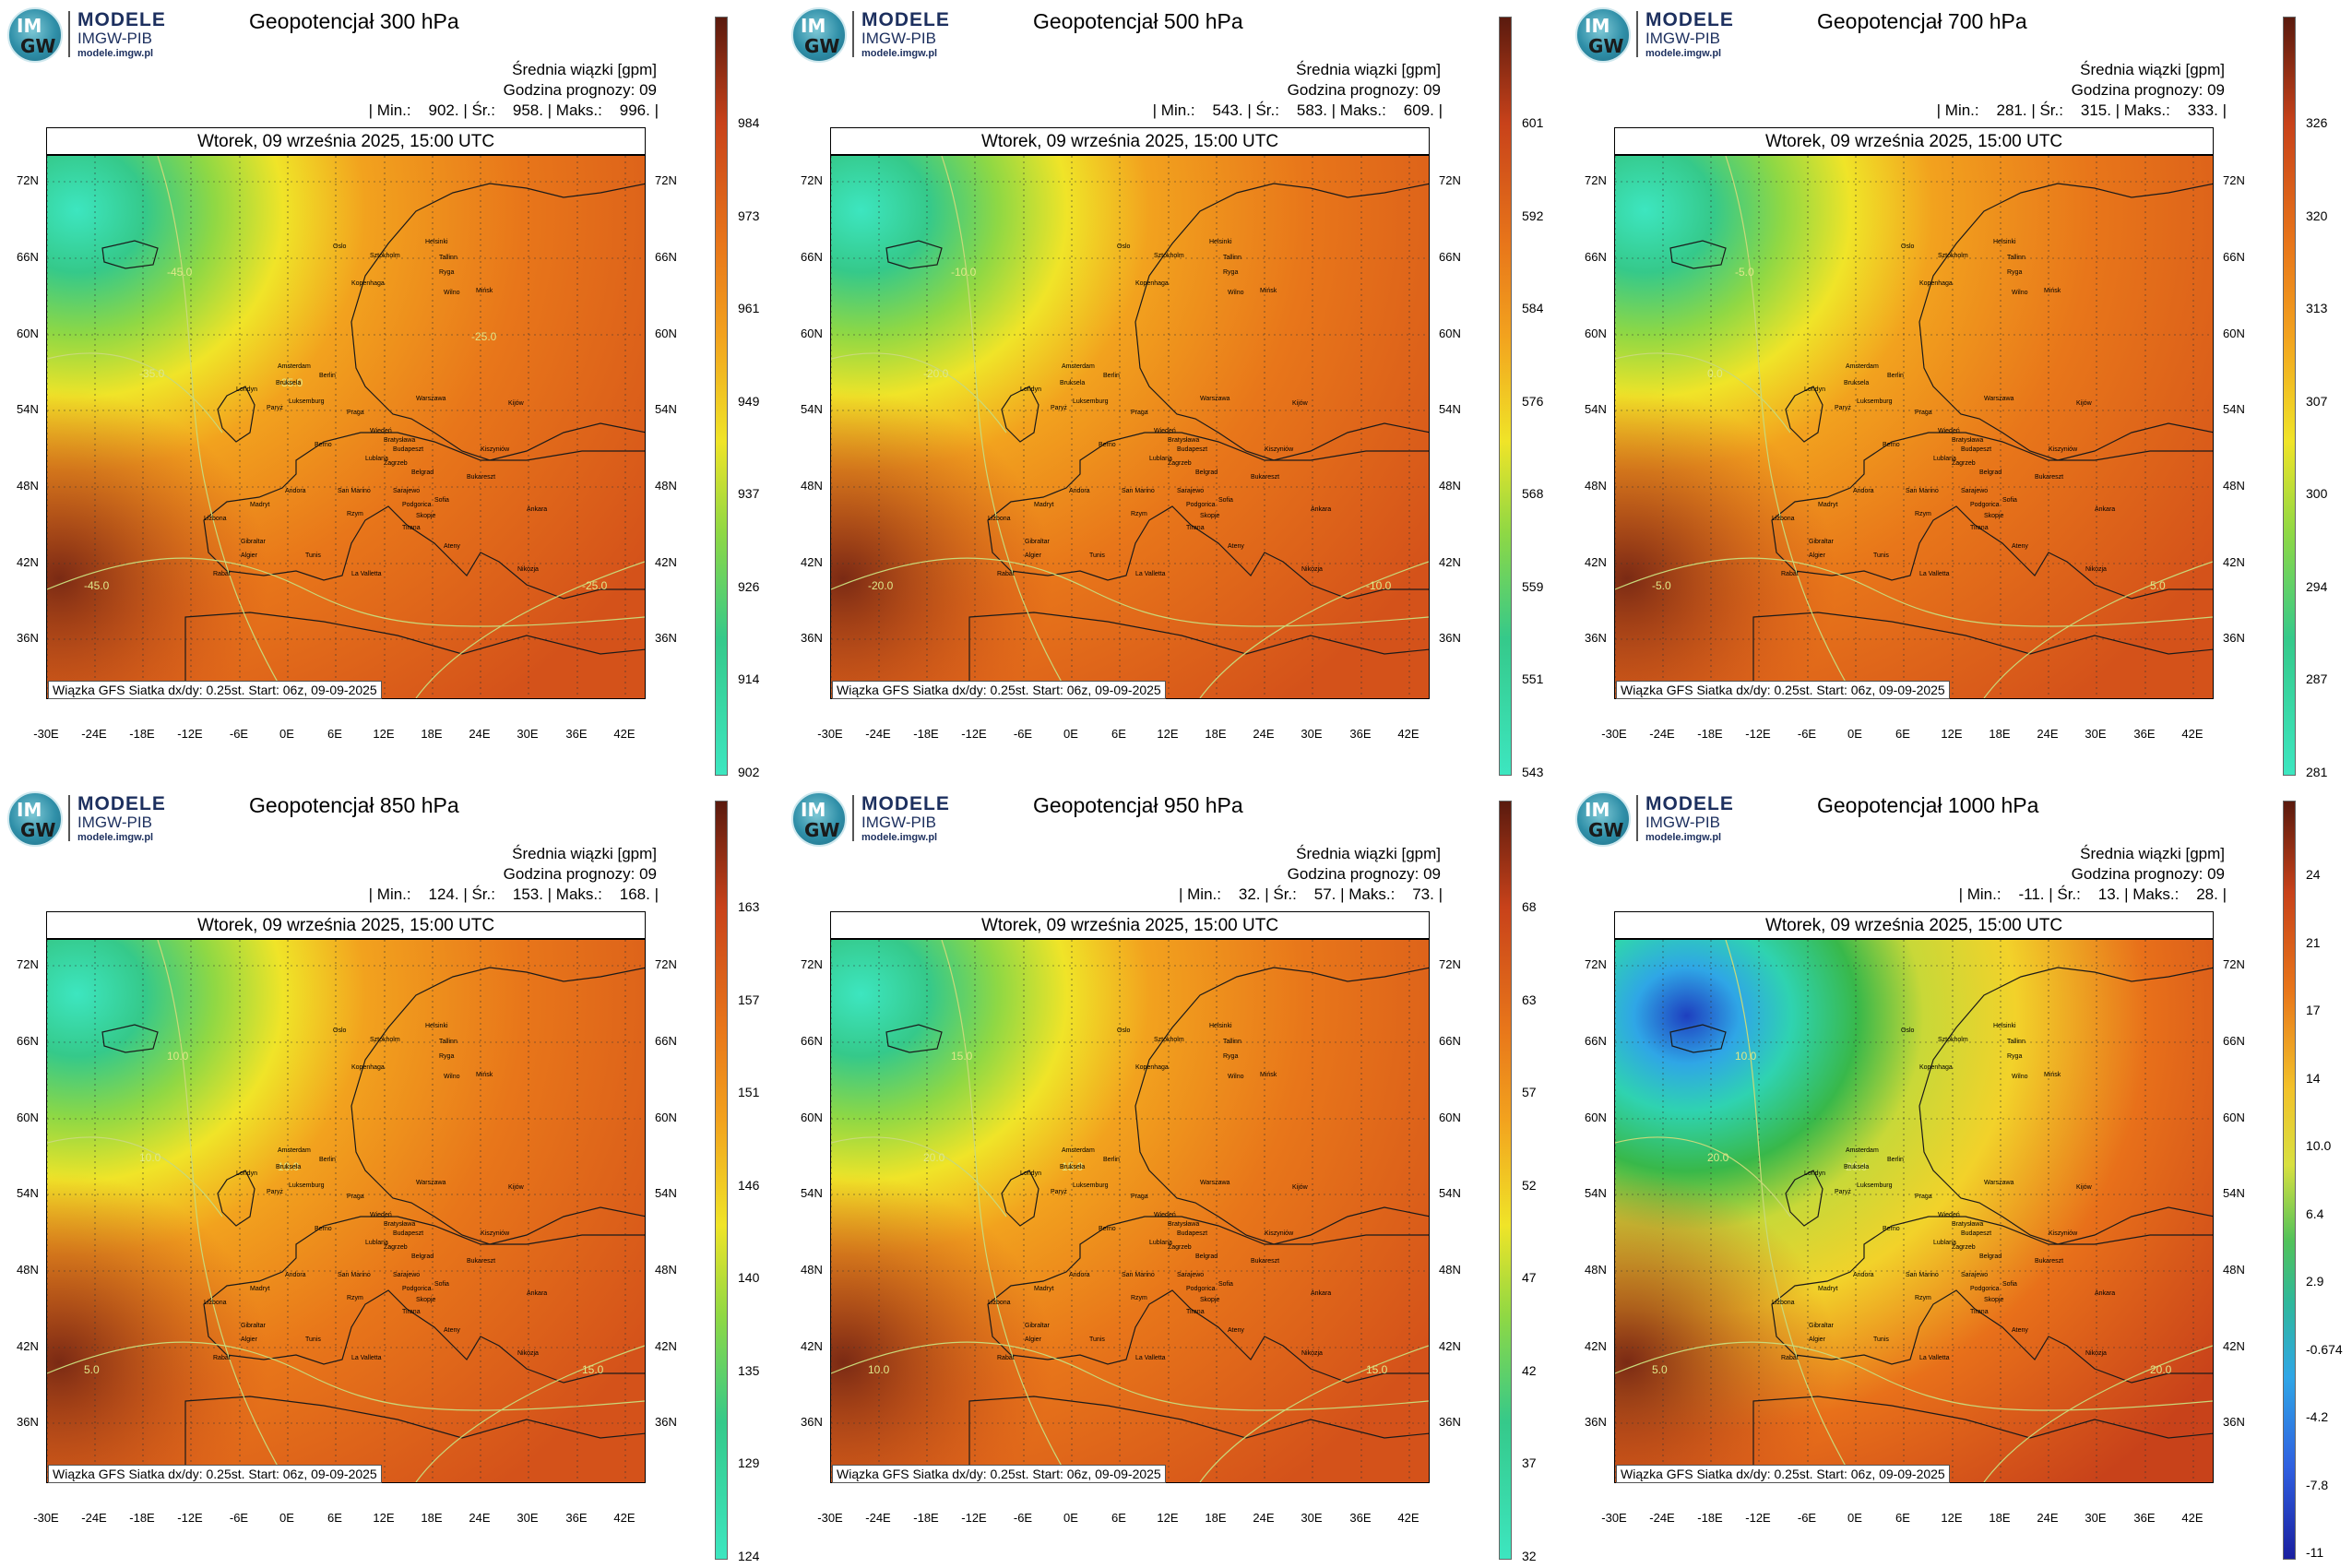  What do you see at coordinates (1881, 1339) in the screenshot?
I see `city-label: Tunis` at bounding box center [1881, 1339].